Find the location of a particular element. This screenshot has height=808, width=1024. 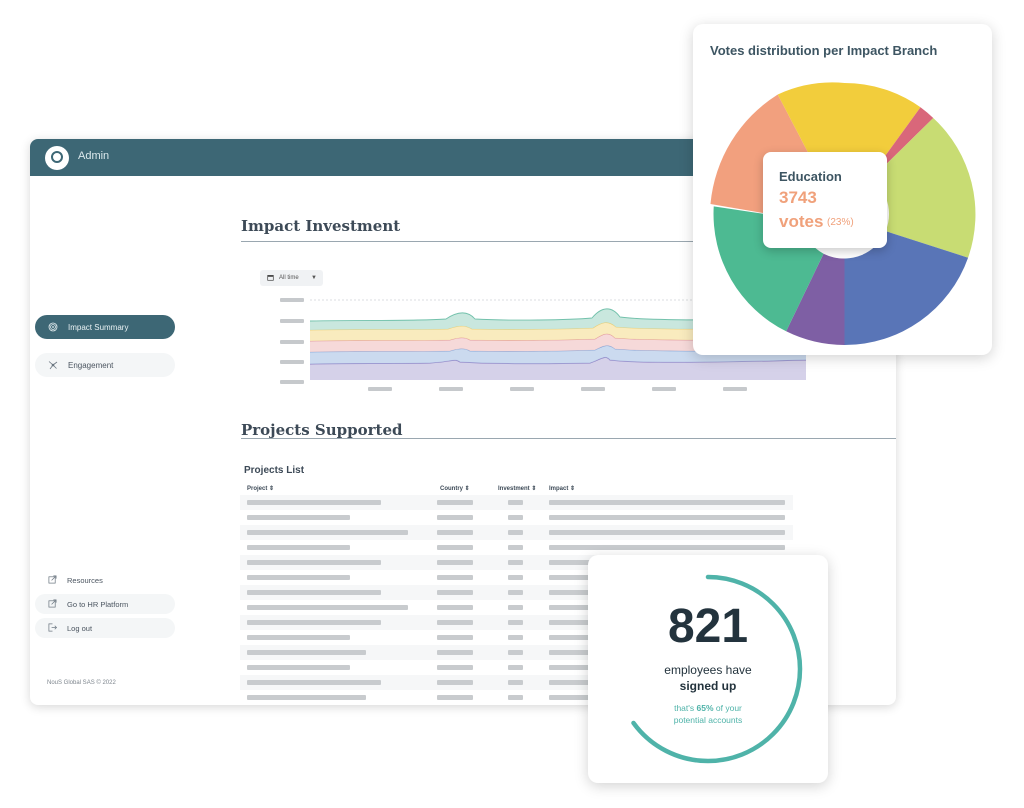

percent-caption: that's 65% of your is located at coordinates (708, 708).